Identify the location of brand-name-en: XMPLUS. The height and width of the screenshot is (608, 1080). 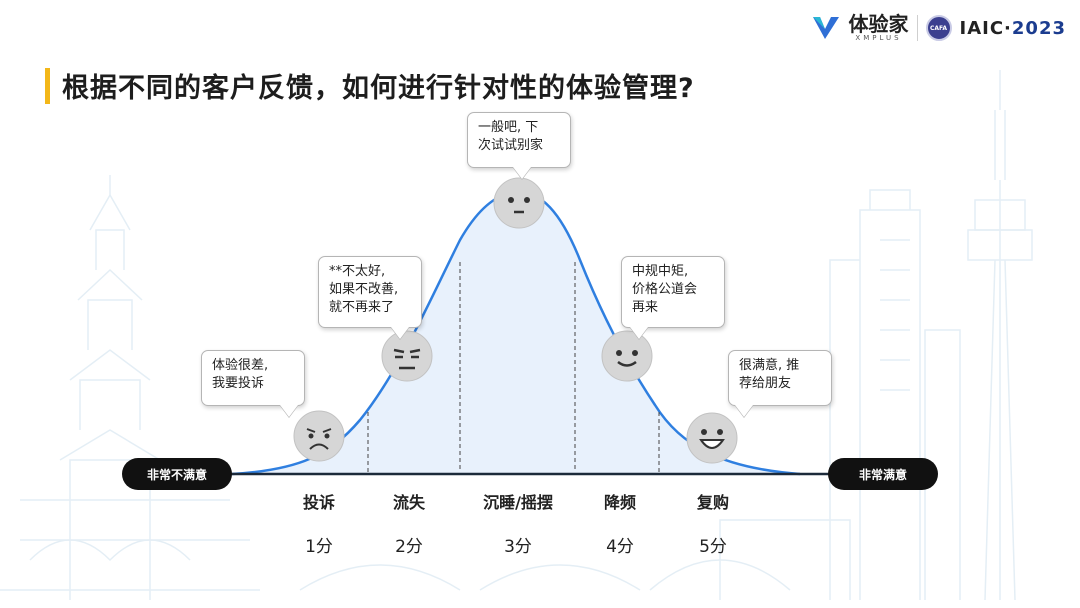
(878, 37).